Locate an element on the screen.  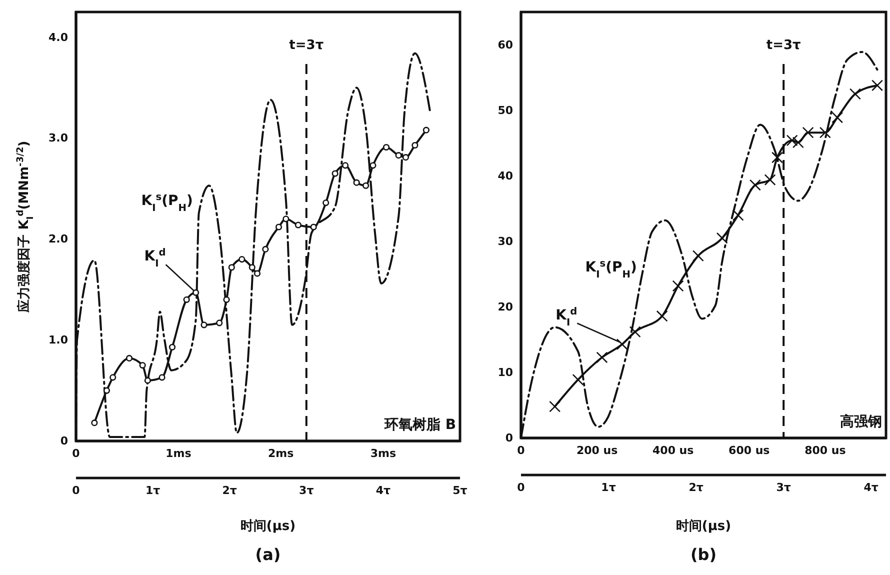
y-tick-label: 10 is located at coordinates (506, 372).